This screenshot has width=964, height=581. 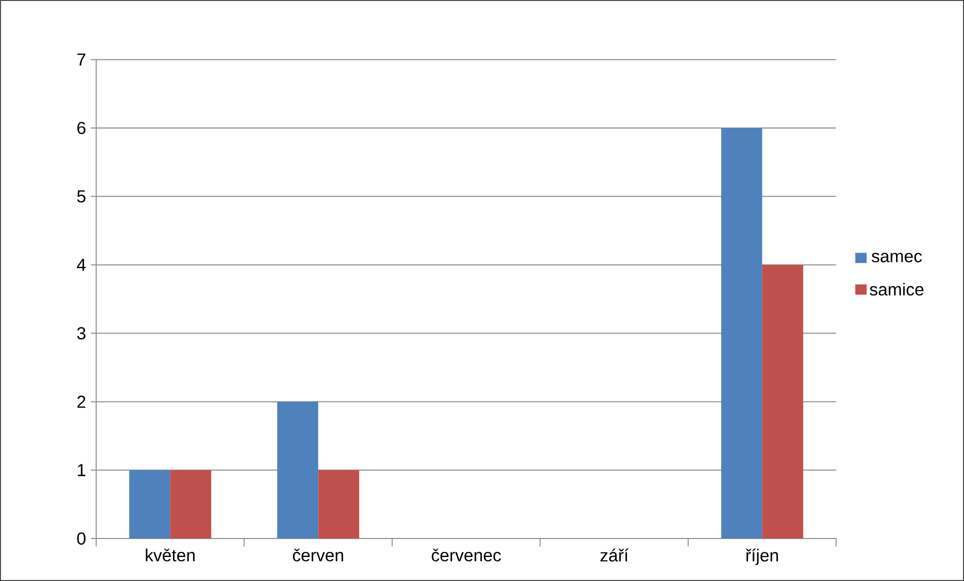 What do you see at coordinates (81, 402) in the screenshot?
I see `y-tick-label: 2` at bounding box center [81, 402].